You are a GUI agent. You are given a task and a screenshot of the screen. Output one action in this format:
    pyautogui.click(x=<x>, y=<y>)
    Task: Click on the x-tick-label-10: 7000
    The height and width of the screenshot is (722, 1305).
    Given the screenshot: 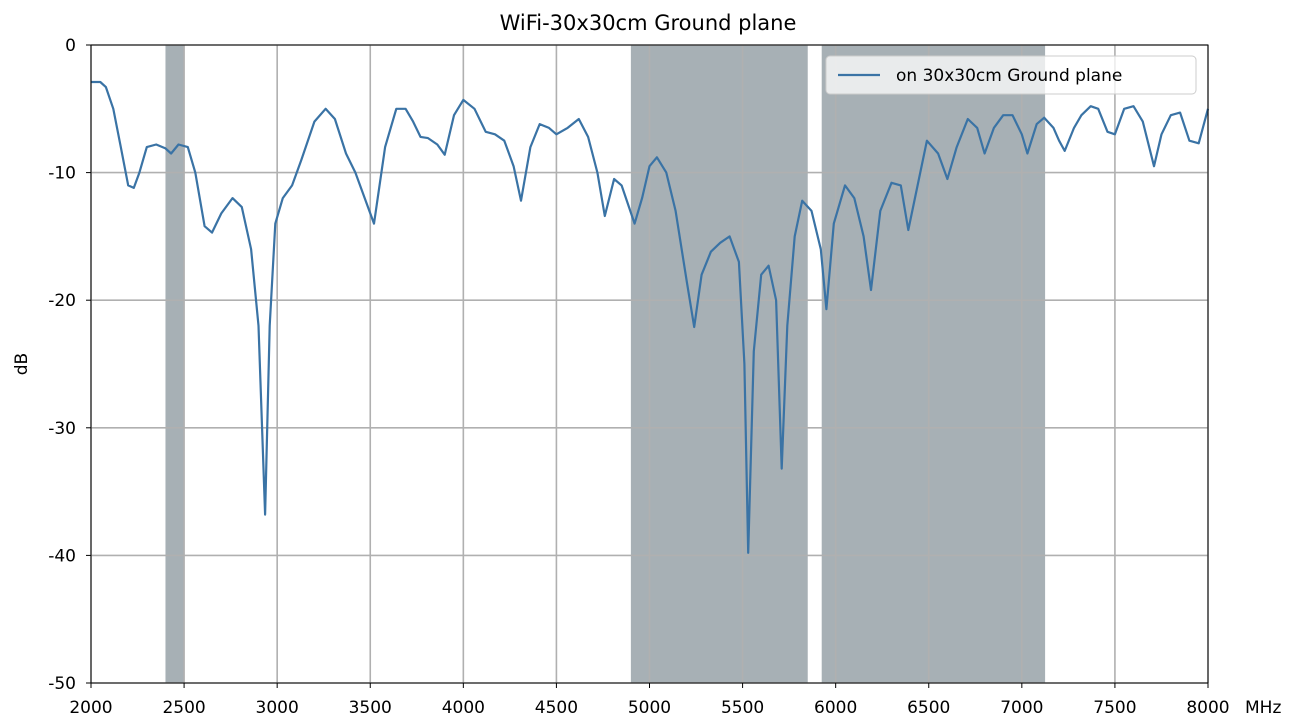 What is the action you would take?
    pyautogui.click(x=1021, y=708)
    